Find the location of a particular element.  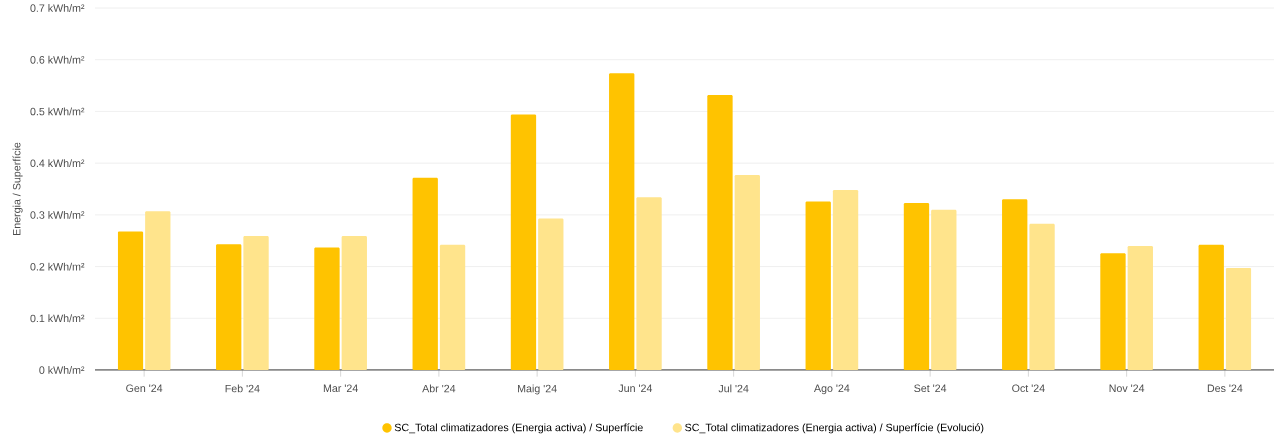

x-tick-label: Maig '24 is located at coordinates (537, 389).